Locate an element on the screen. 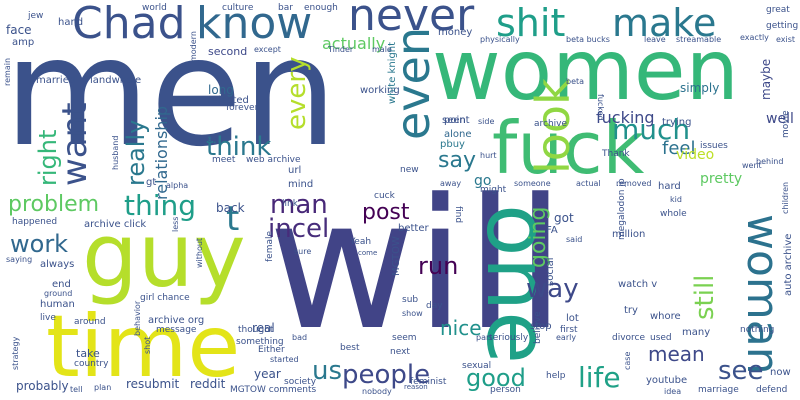 This screenshot has height=400, width=800. word: woman is located at coordinates (762, 294).